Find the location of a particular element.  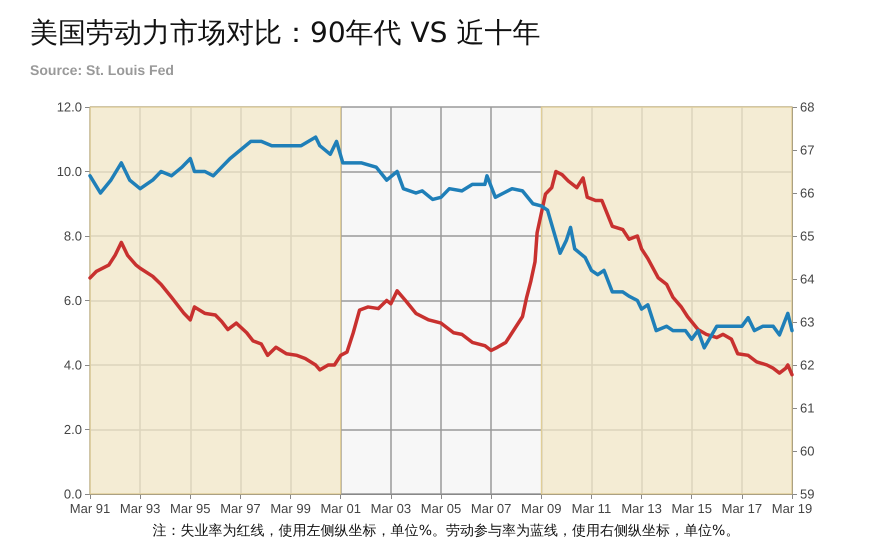

x-tick-label: Mar 91 is located at coordinates (90, 508).